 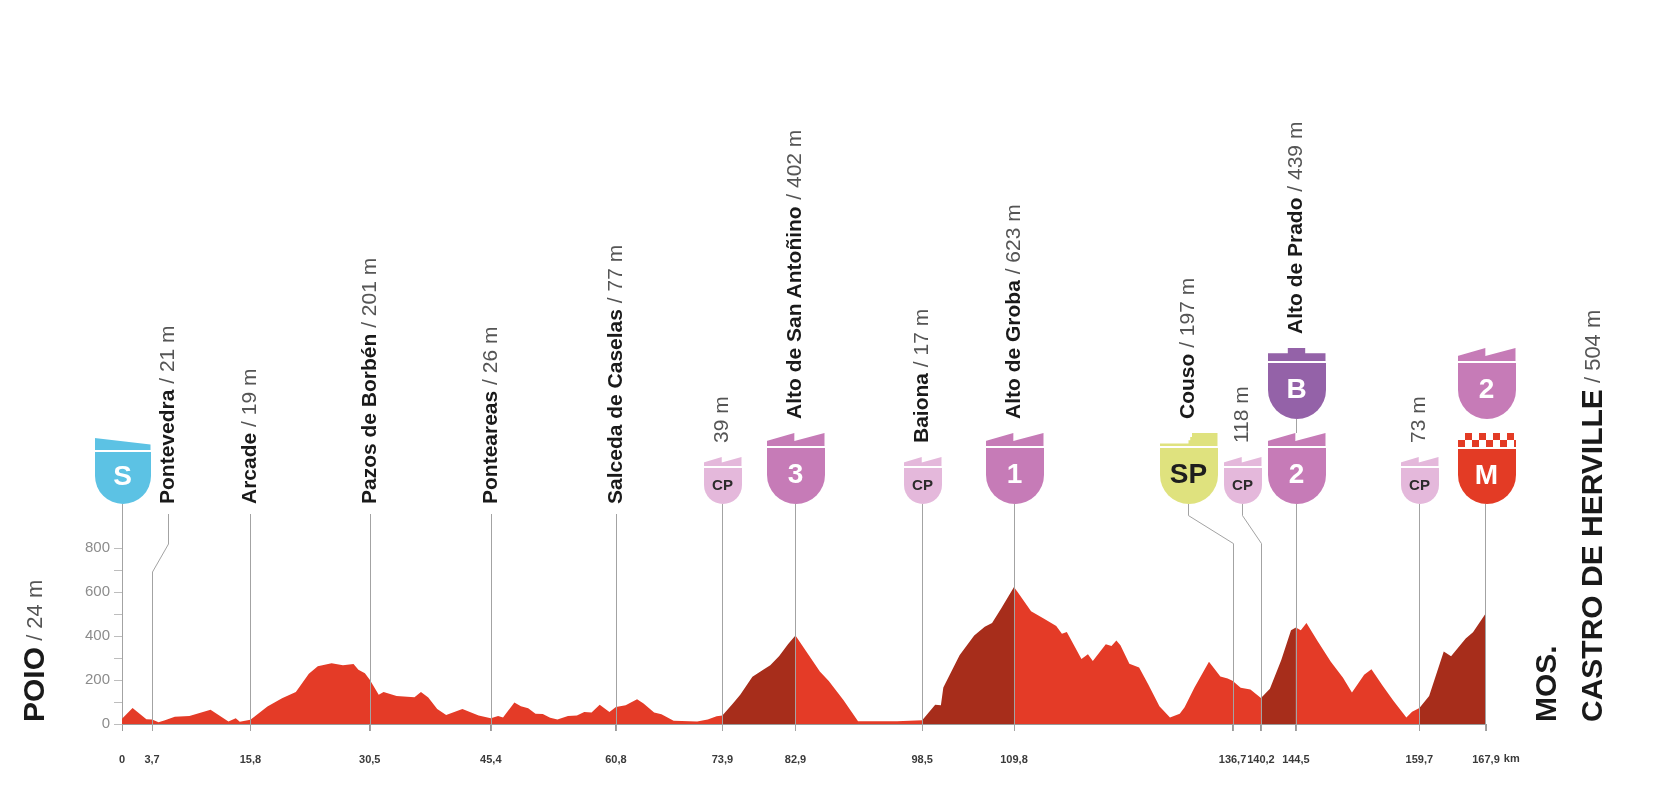 I want to click on y-tick-label: 400, so click(x=97, y=635).